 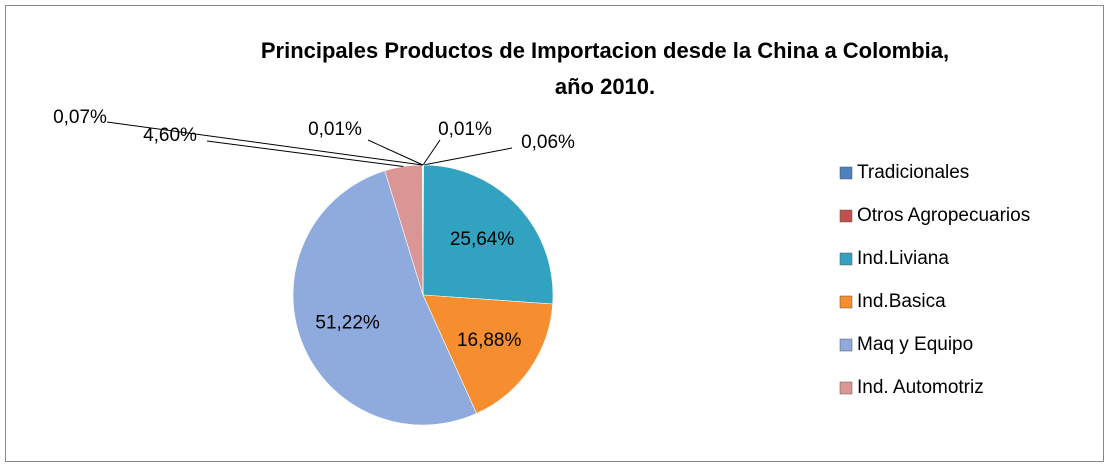 I want to click on chart-title-line-2: año 2010., so click(x=605, y=86).